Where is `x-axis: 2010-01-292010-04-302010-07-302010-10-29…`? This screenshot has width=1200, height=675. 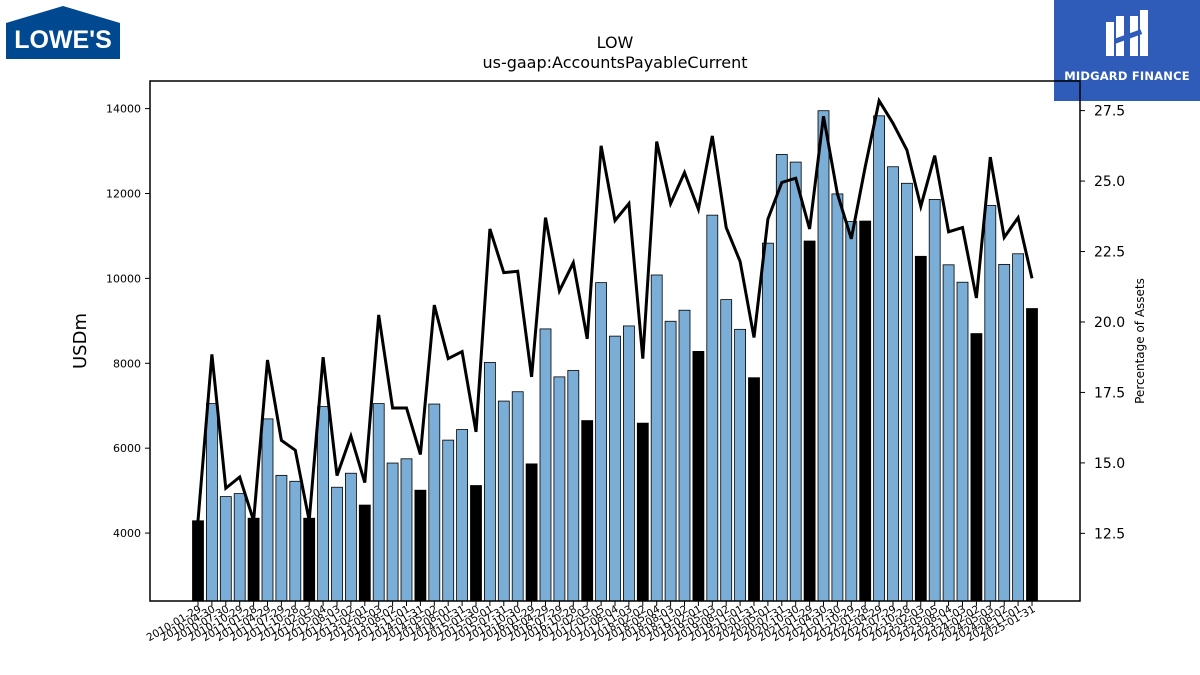
x-axis: 2010-01-292010-04-302010-07-302010-10-29… is located at coordinates (591, 622).